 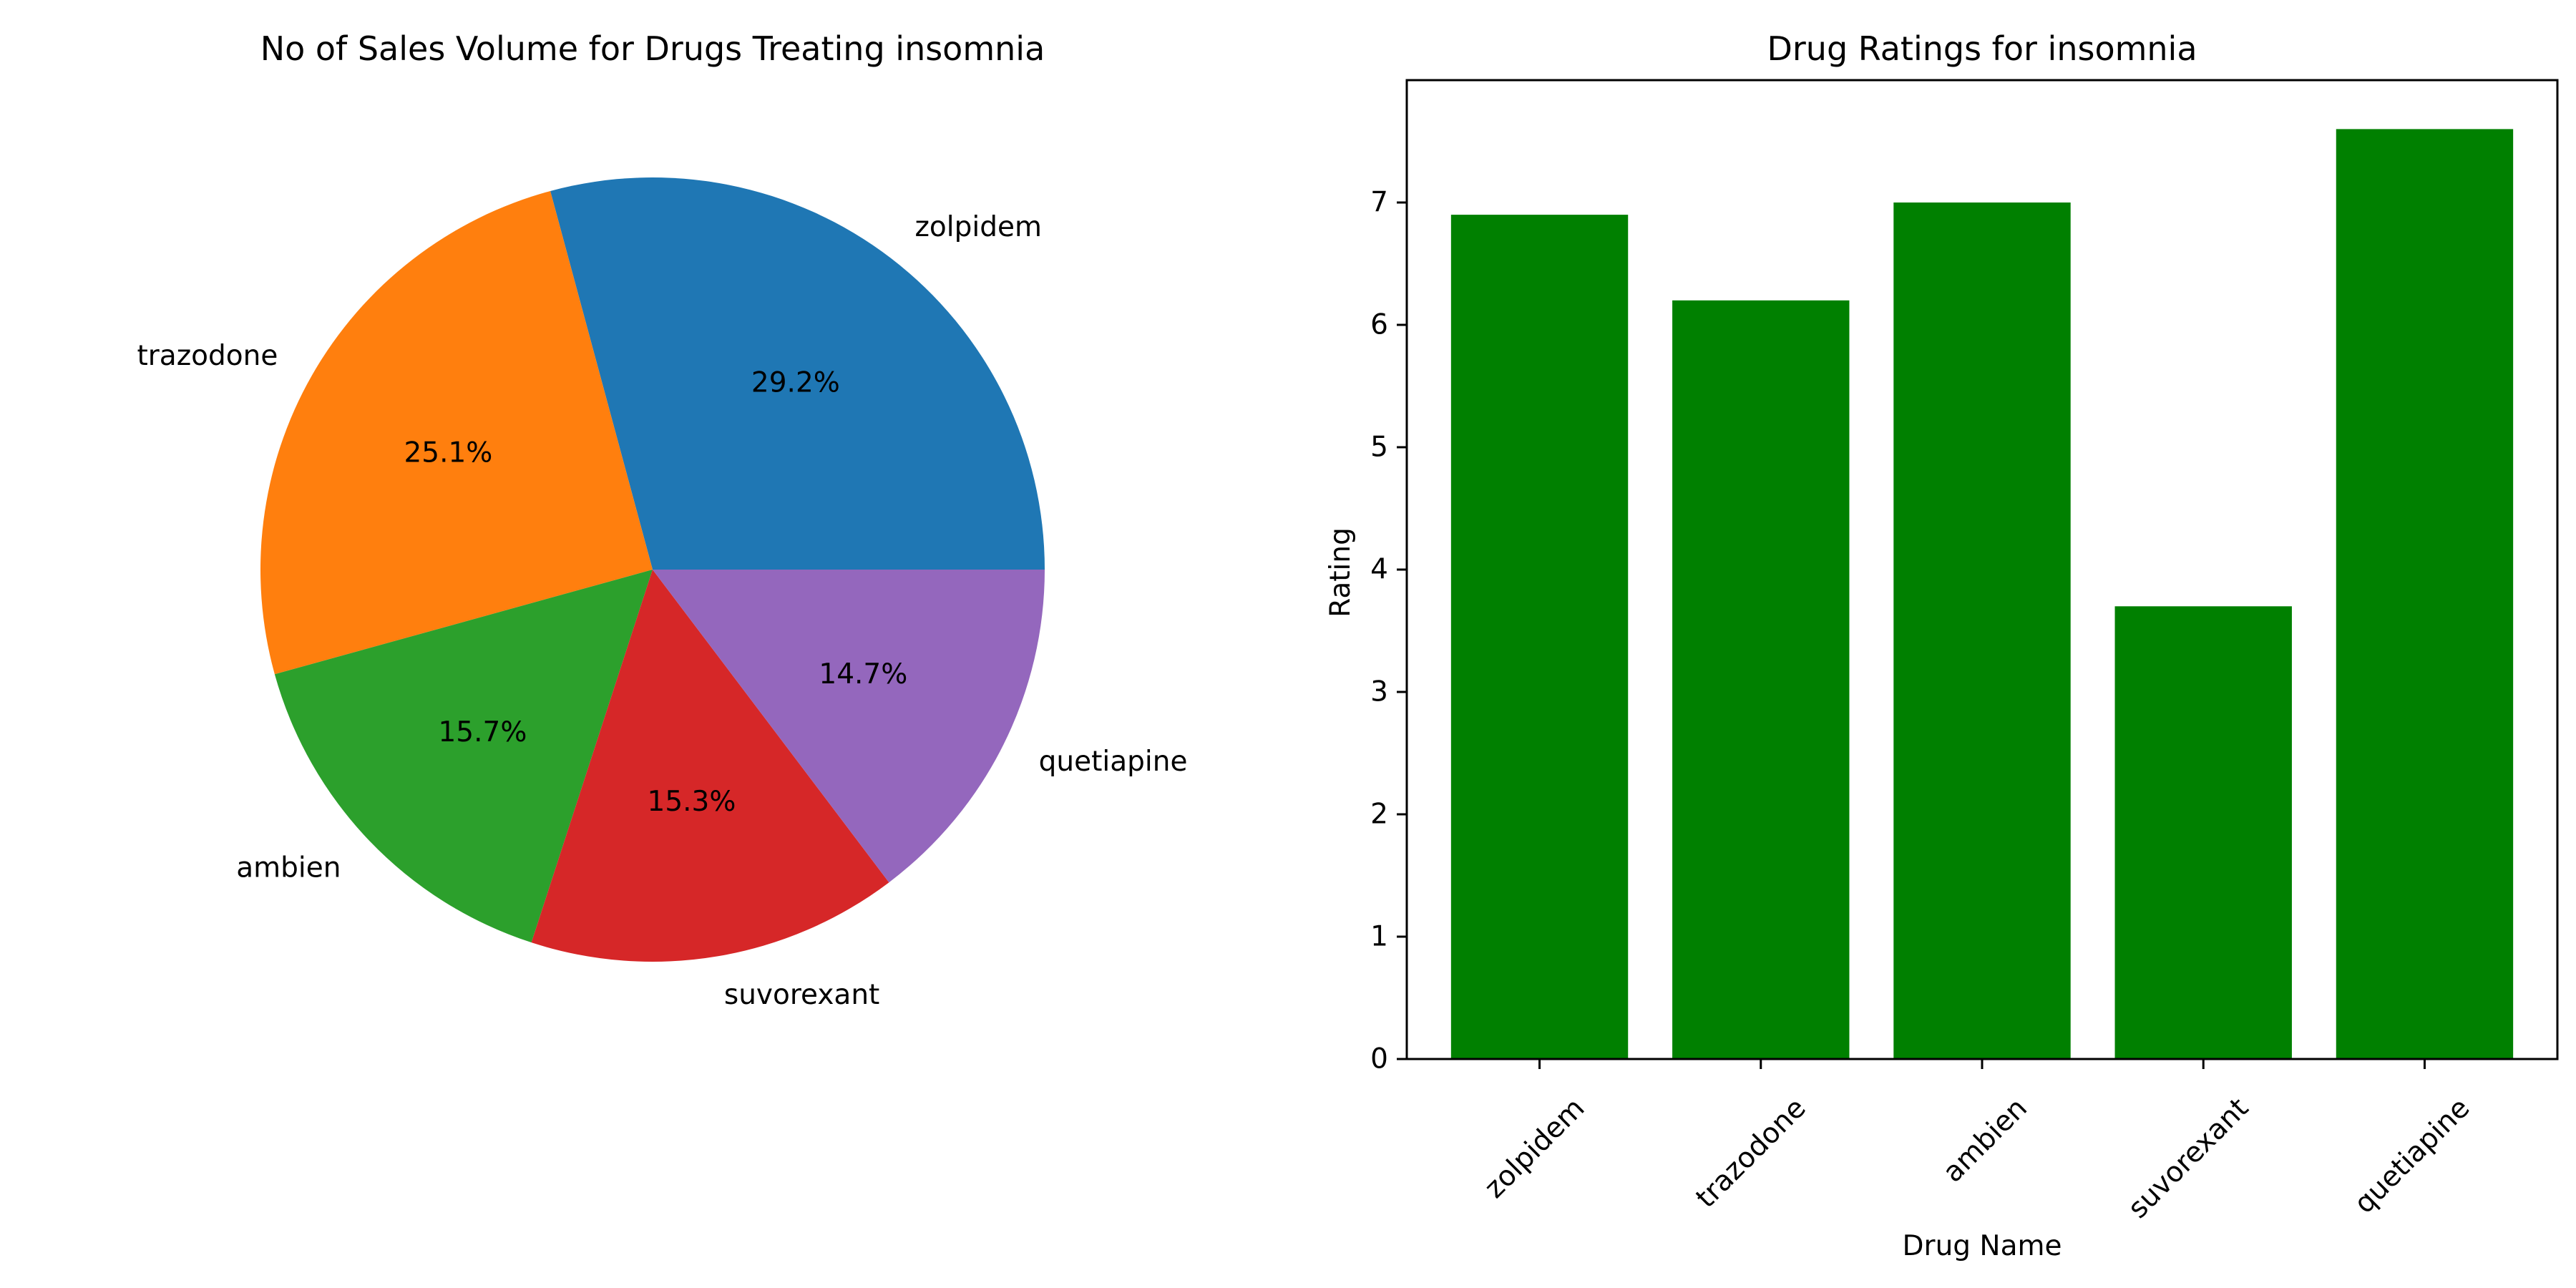 I want to click on bar-suvorexant, so click(x=2203, y=832).